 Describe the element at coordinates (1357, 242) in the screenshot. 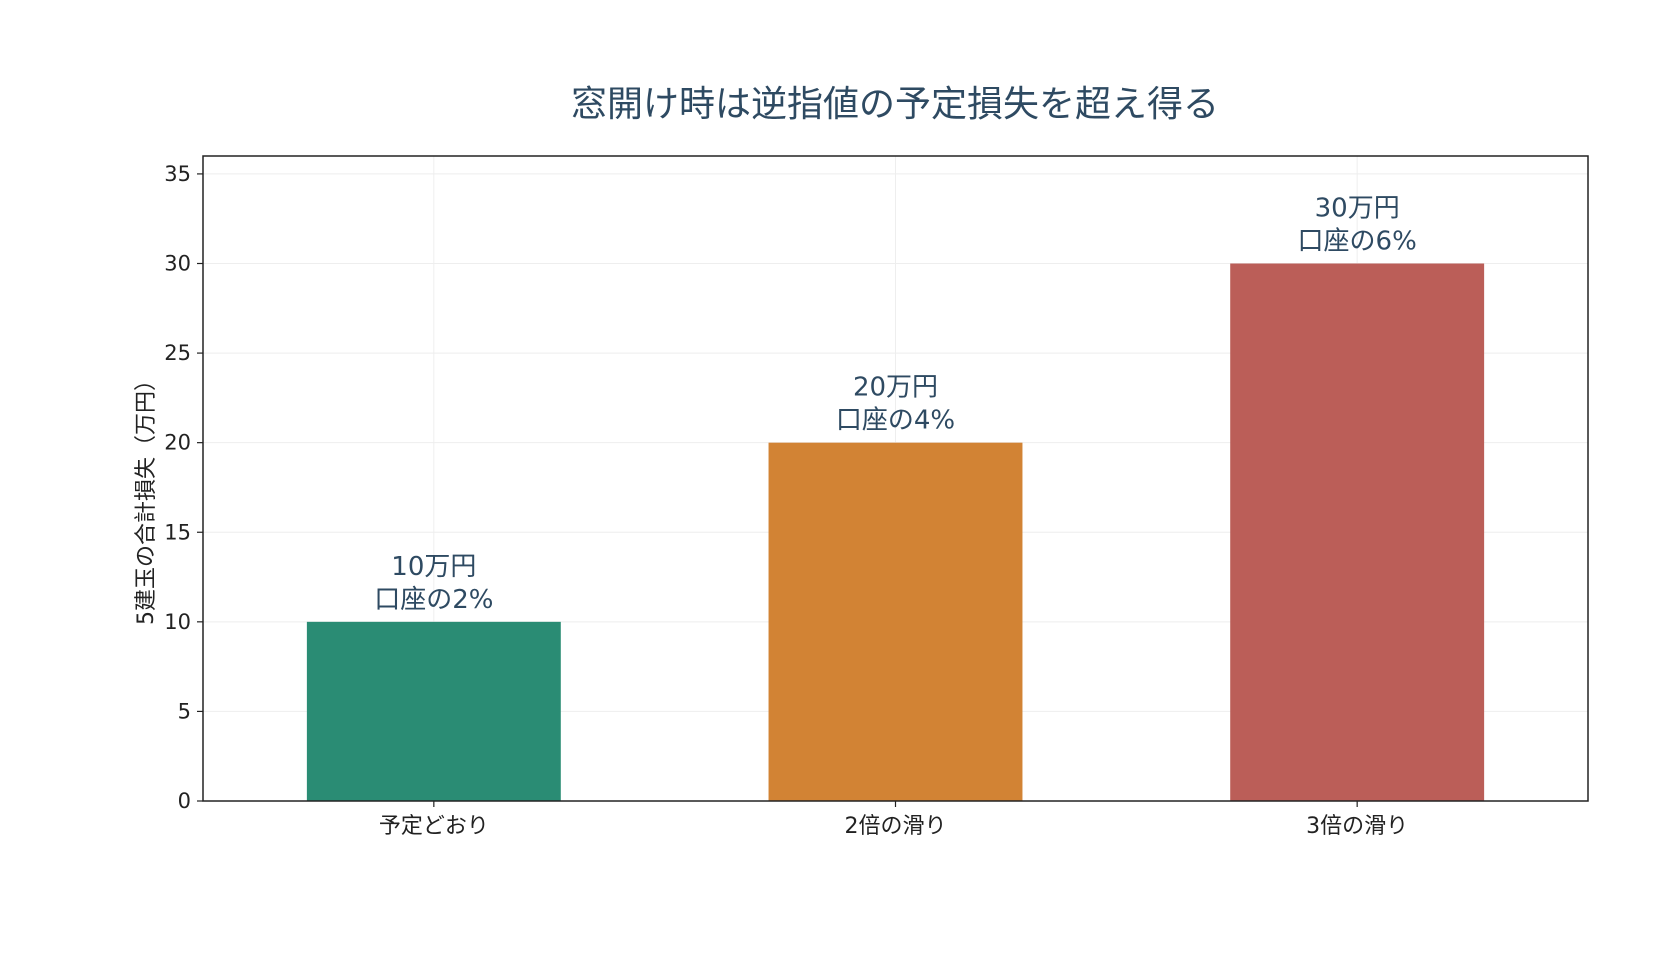

I see `bar-data-label: 口座の6%` at that location.